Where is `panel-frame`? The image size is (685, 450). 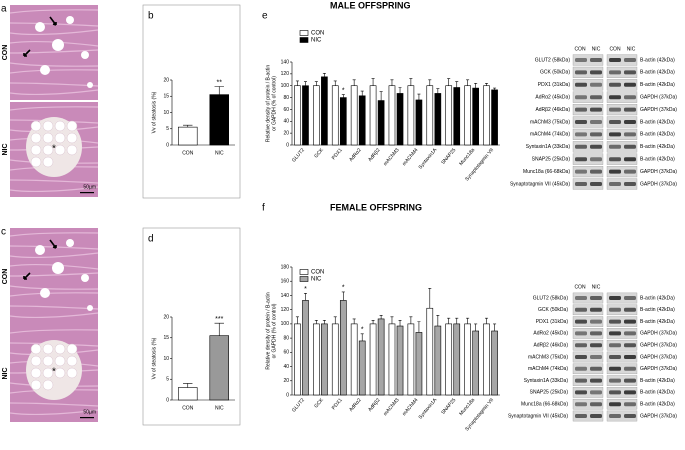 panel-frame is located at coordinates (191, 101).